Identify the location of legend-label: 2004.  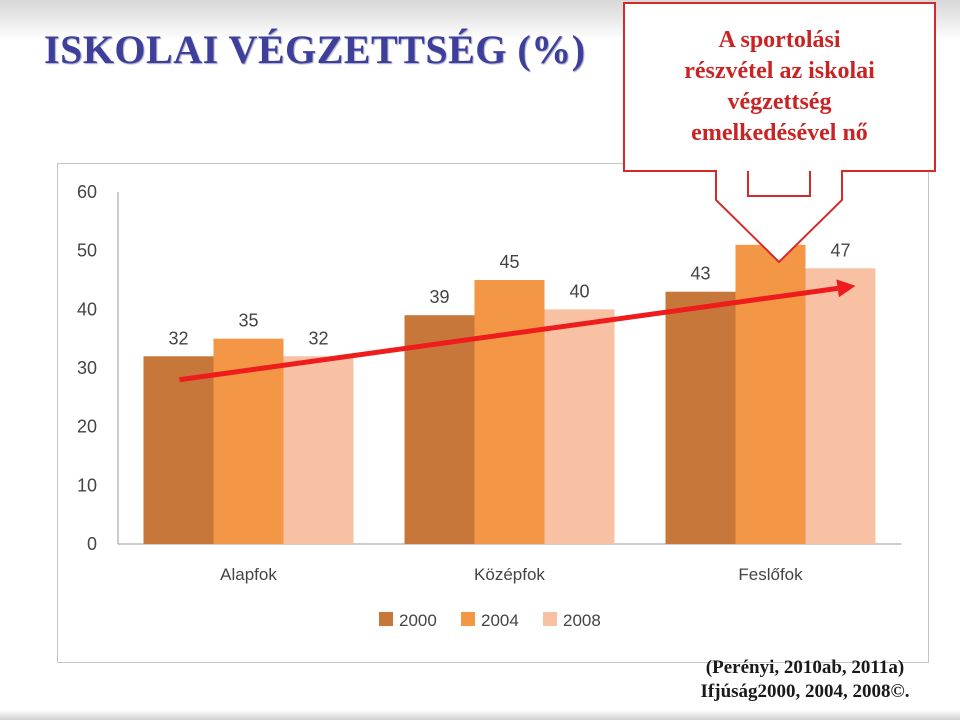
(500, 620).